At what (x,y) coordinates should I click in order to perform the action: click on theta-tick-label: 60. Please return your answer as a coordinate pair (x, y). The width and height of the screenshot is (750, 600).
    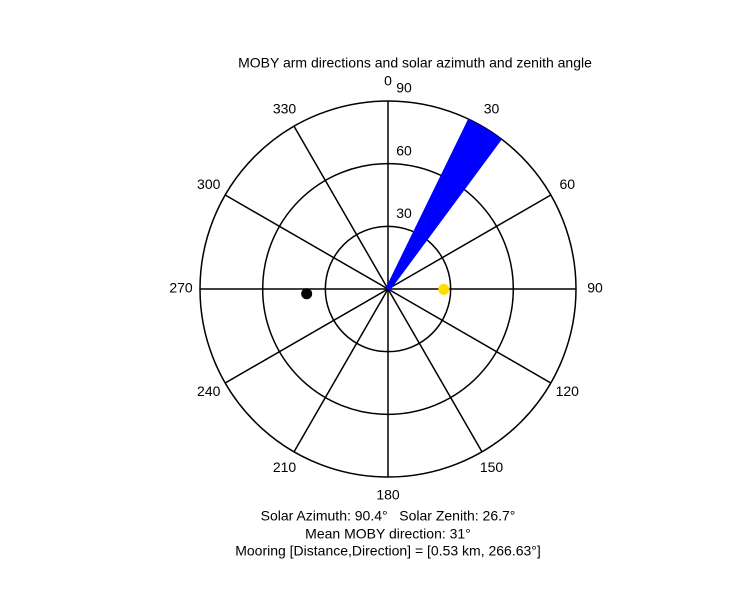
    Looking at the image, I should click on (567, 184).